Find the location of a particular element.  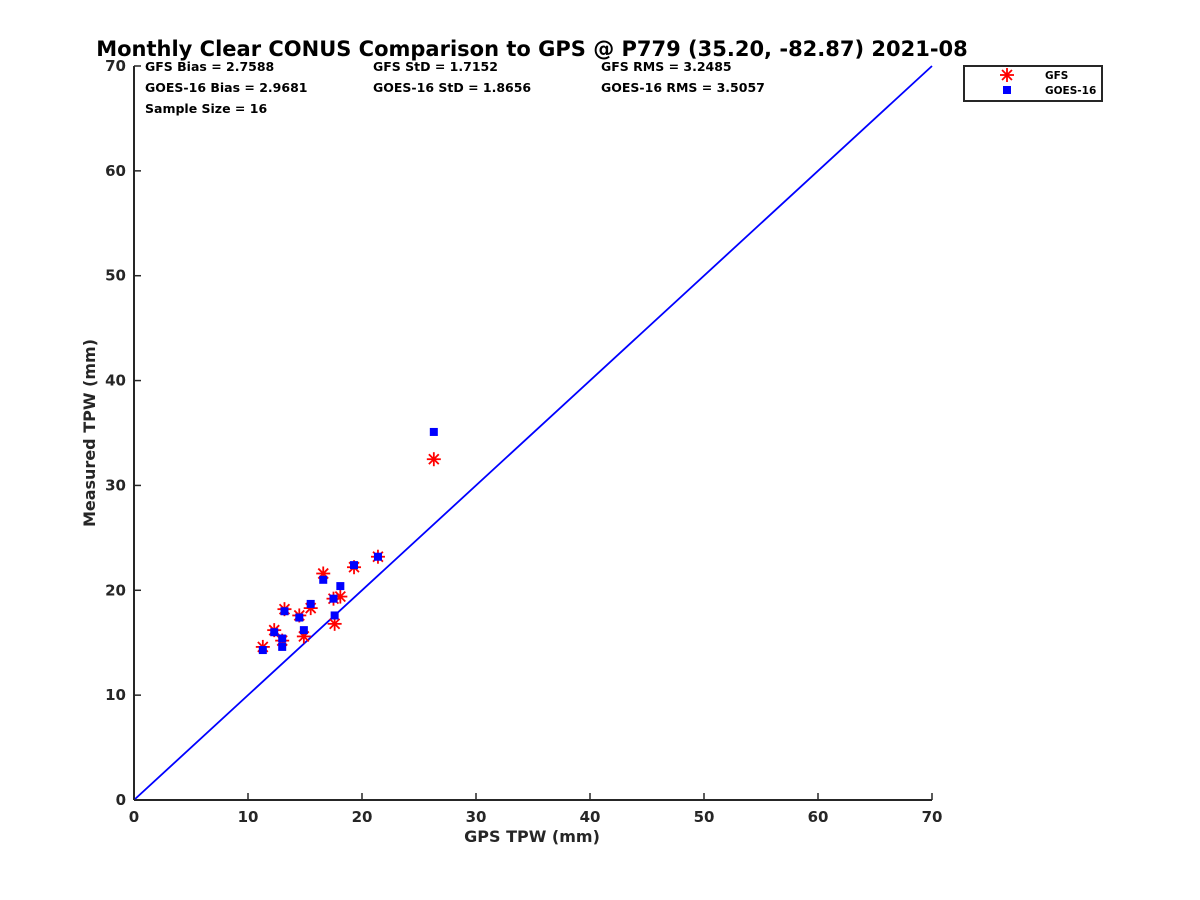

y-tick-label-10: 10 is located at coordinates (115, 695).